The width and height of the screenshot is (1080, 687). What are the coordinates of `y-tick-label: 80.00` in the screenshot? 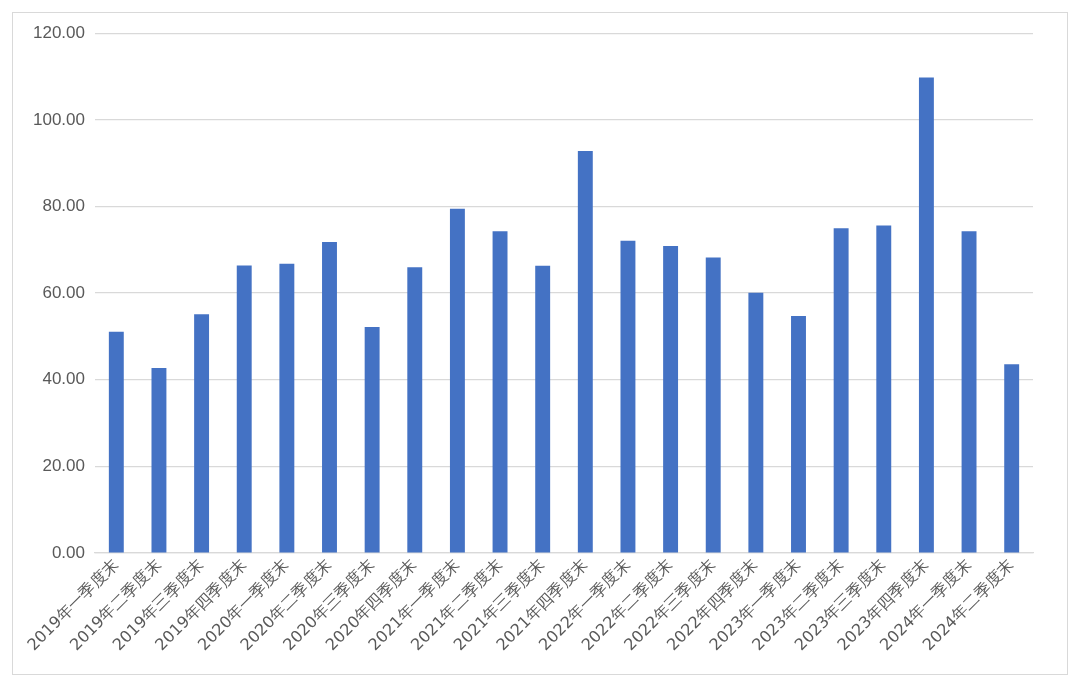 It's located at (63, 206).